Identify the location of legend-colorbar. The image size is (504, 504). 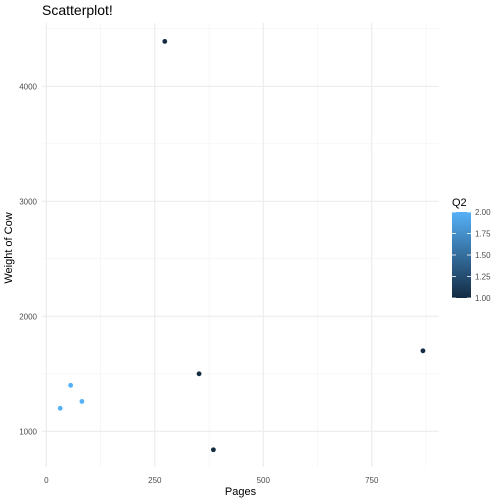
(461, 255).